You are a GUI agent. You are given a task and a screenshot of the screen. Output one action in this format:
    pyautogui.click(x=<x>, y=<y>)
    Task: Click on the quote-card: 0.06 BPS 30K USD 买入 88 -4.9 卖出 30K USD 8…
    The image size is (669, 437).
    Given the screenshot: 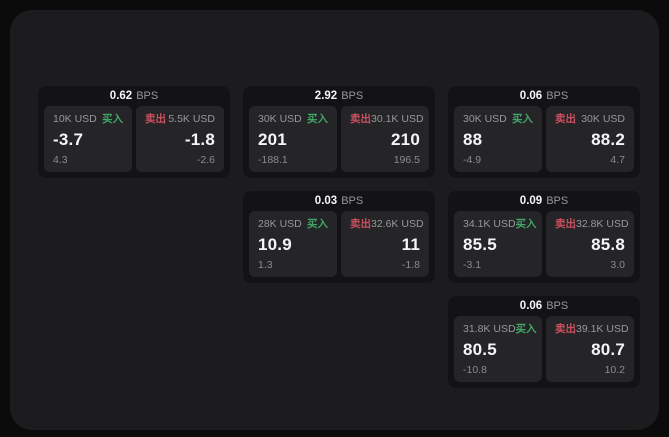 What is the action you would take?
    pyautogui.click(x=544, y=132)
    